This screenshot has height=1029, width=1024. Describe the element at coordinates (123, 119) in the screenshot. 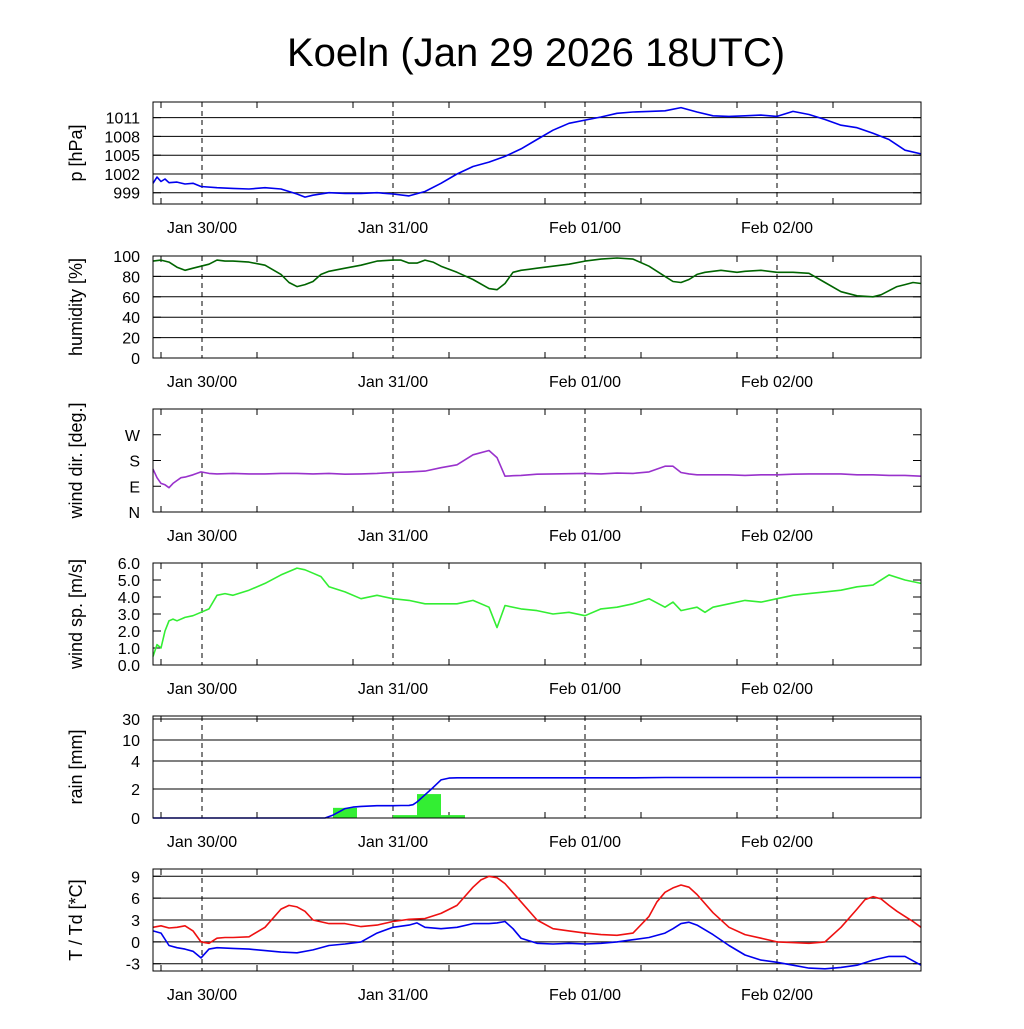

I see `pressure-ytick-label: 1011` at that location.